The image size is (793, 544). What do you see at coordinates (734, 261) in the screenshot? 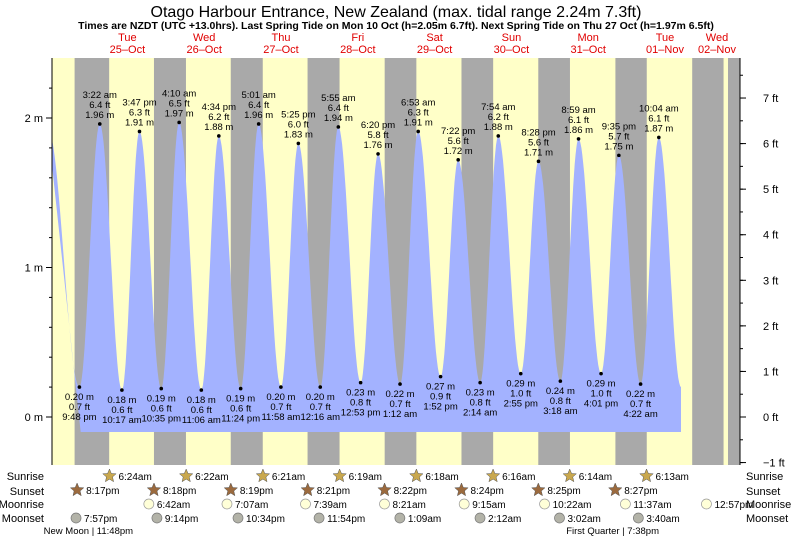
I see `night-band` at bounding box center [734, 261].